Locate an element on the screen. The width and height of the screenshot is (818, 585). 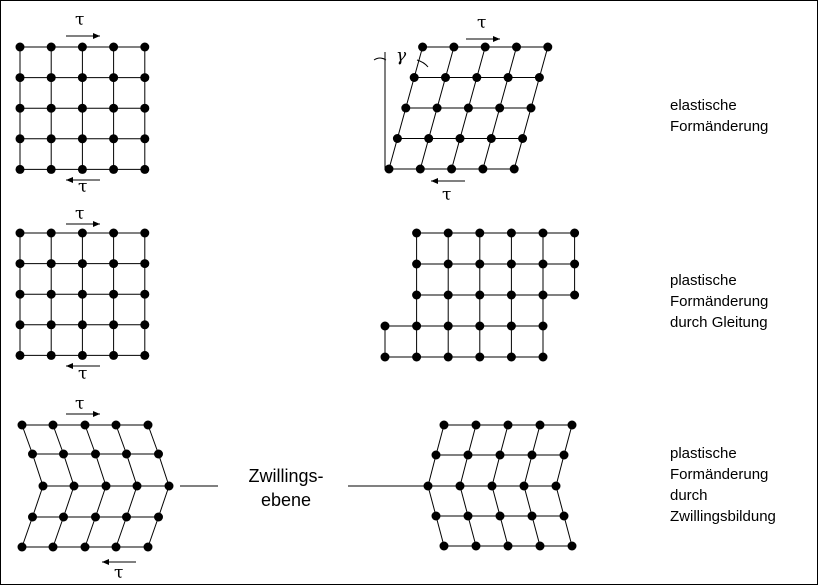
twin-plane-label: Zwillings- ebene is located at coordinates (286, 488).